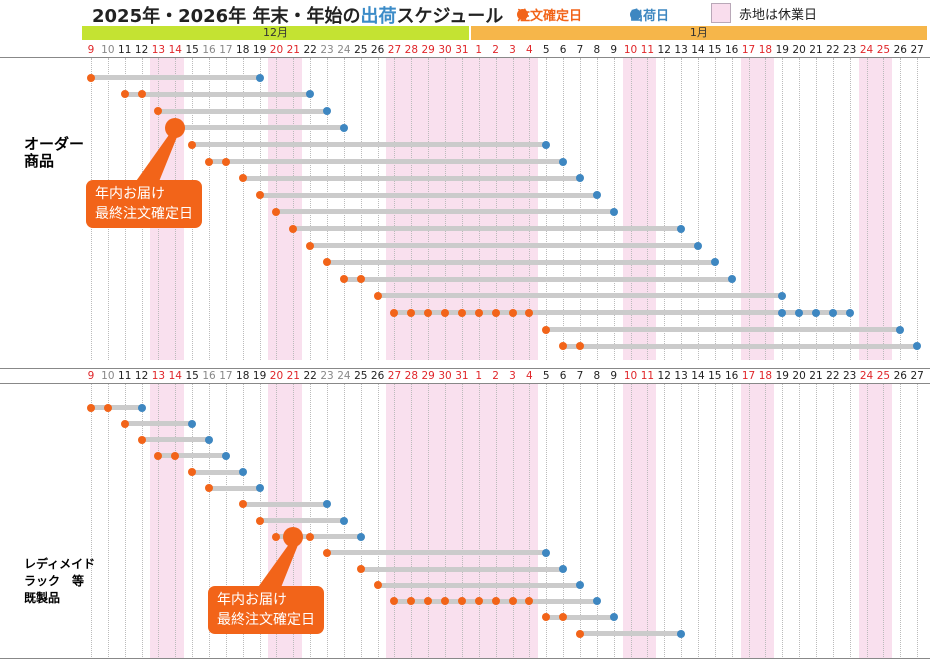  What do you see at coordinates (465, 383) in the screenshot?
I see `divider` at bounding box center [465, 383].